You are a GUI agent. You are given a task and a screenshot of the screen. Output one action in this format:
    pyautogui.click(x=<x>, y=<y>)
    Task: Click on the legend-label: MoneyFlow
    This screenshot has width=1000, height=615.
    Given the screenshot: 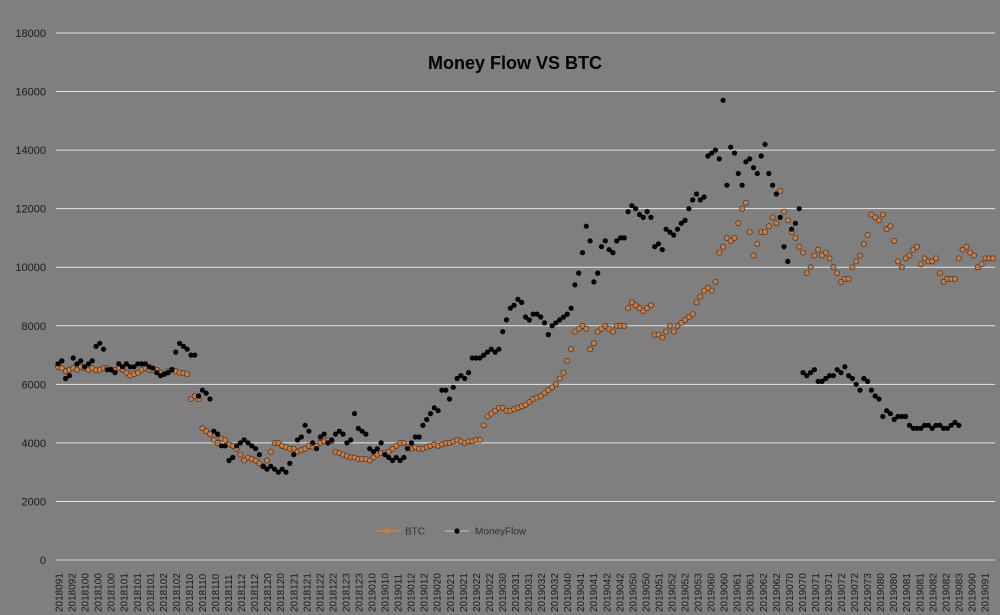 What is the action you would take?
    pyautogui.click(x=501, y=532)
    